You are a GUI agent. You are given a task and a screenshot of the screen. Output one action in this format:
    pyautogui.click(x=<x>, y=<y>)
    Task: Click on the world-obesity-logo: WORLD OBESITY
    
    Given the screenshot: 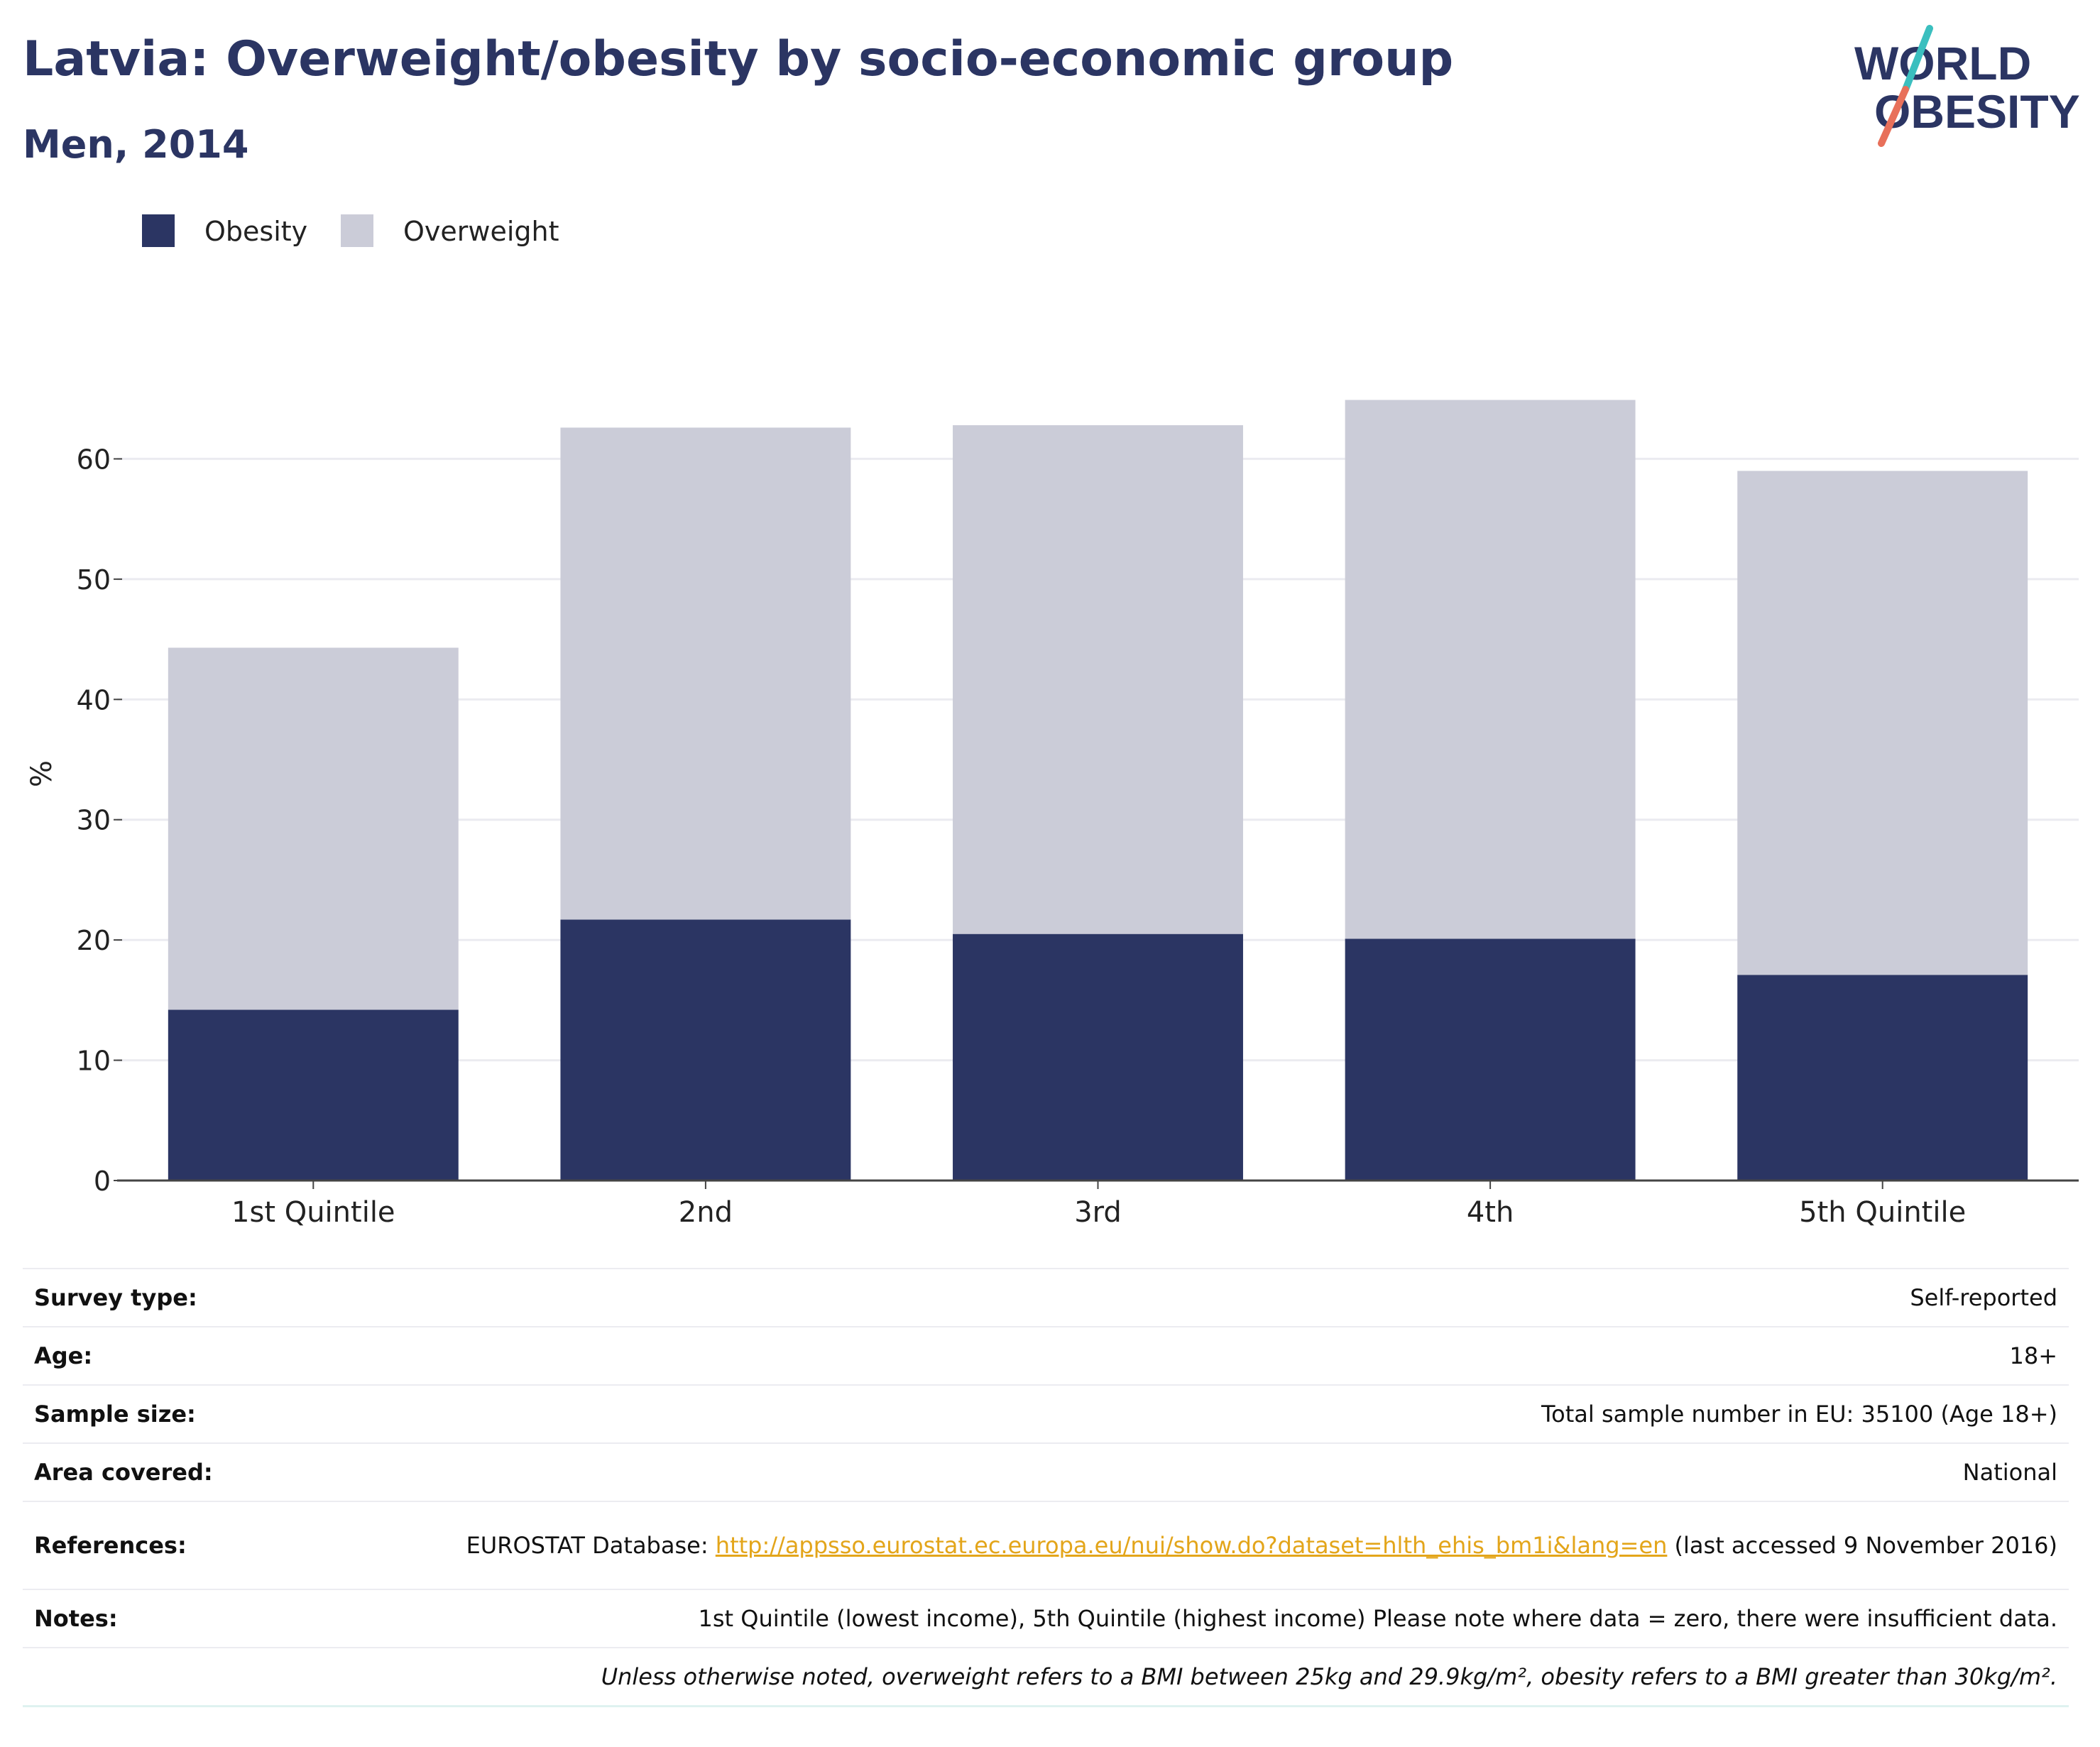 What is the action you would take?
    pyautogui.click(x=1967, y=86)
    